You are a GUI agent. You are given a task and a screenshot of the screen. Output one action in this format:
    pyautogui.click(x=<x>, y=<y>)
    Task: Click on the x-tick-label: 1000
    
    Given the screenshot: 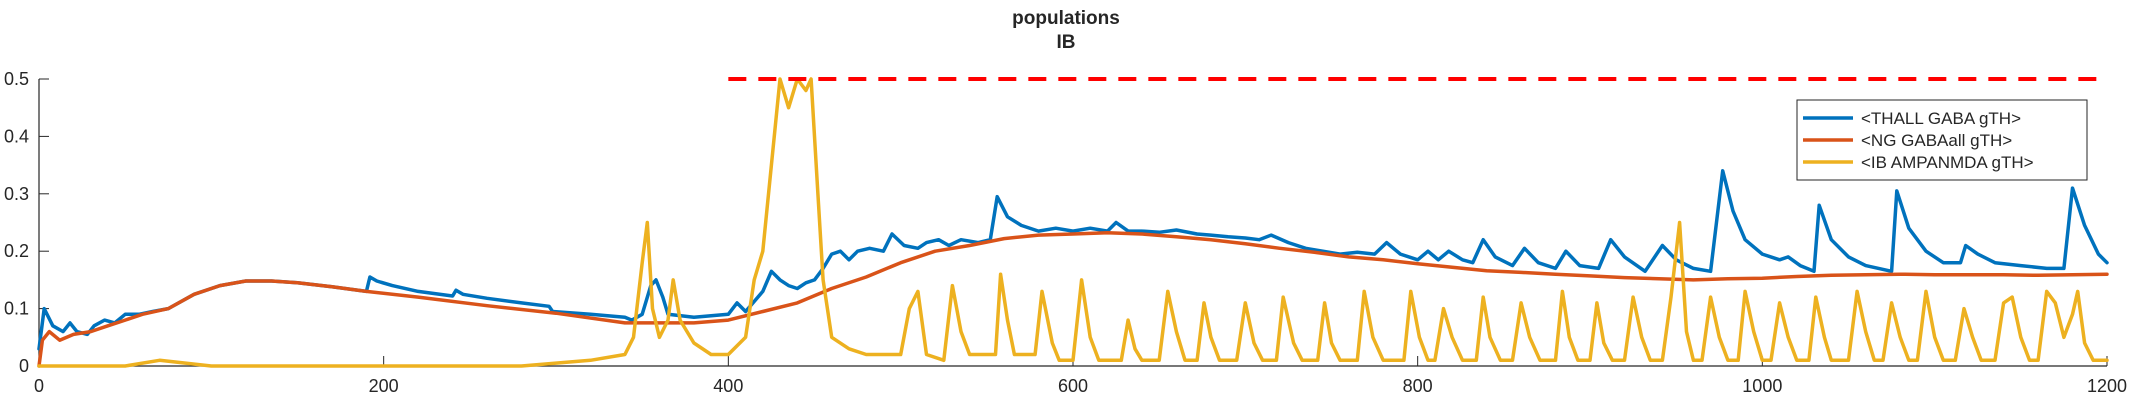 What is the action you would take?
    pyautogui.click(x=1762, y=386)
    